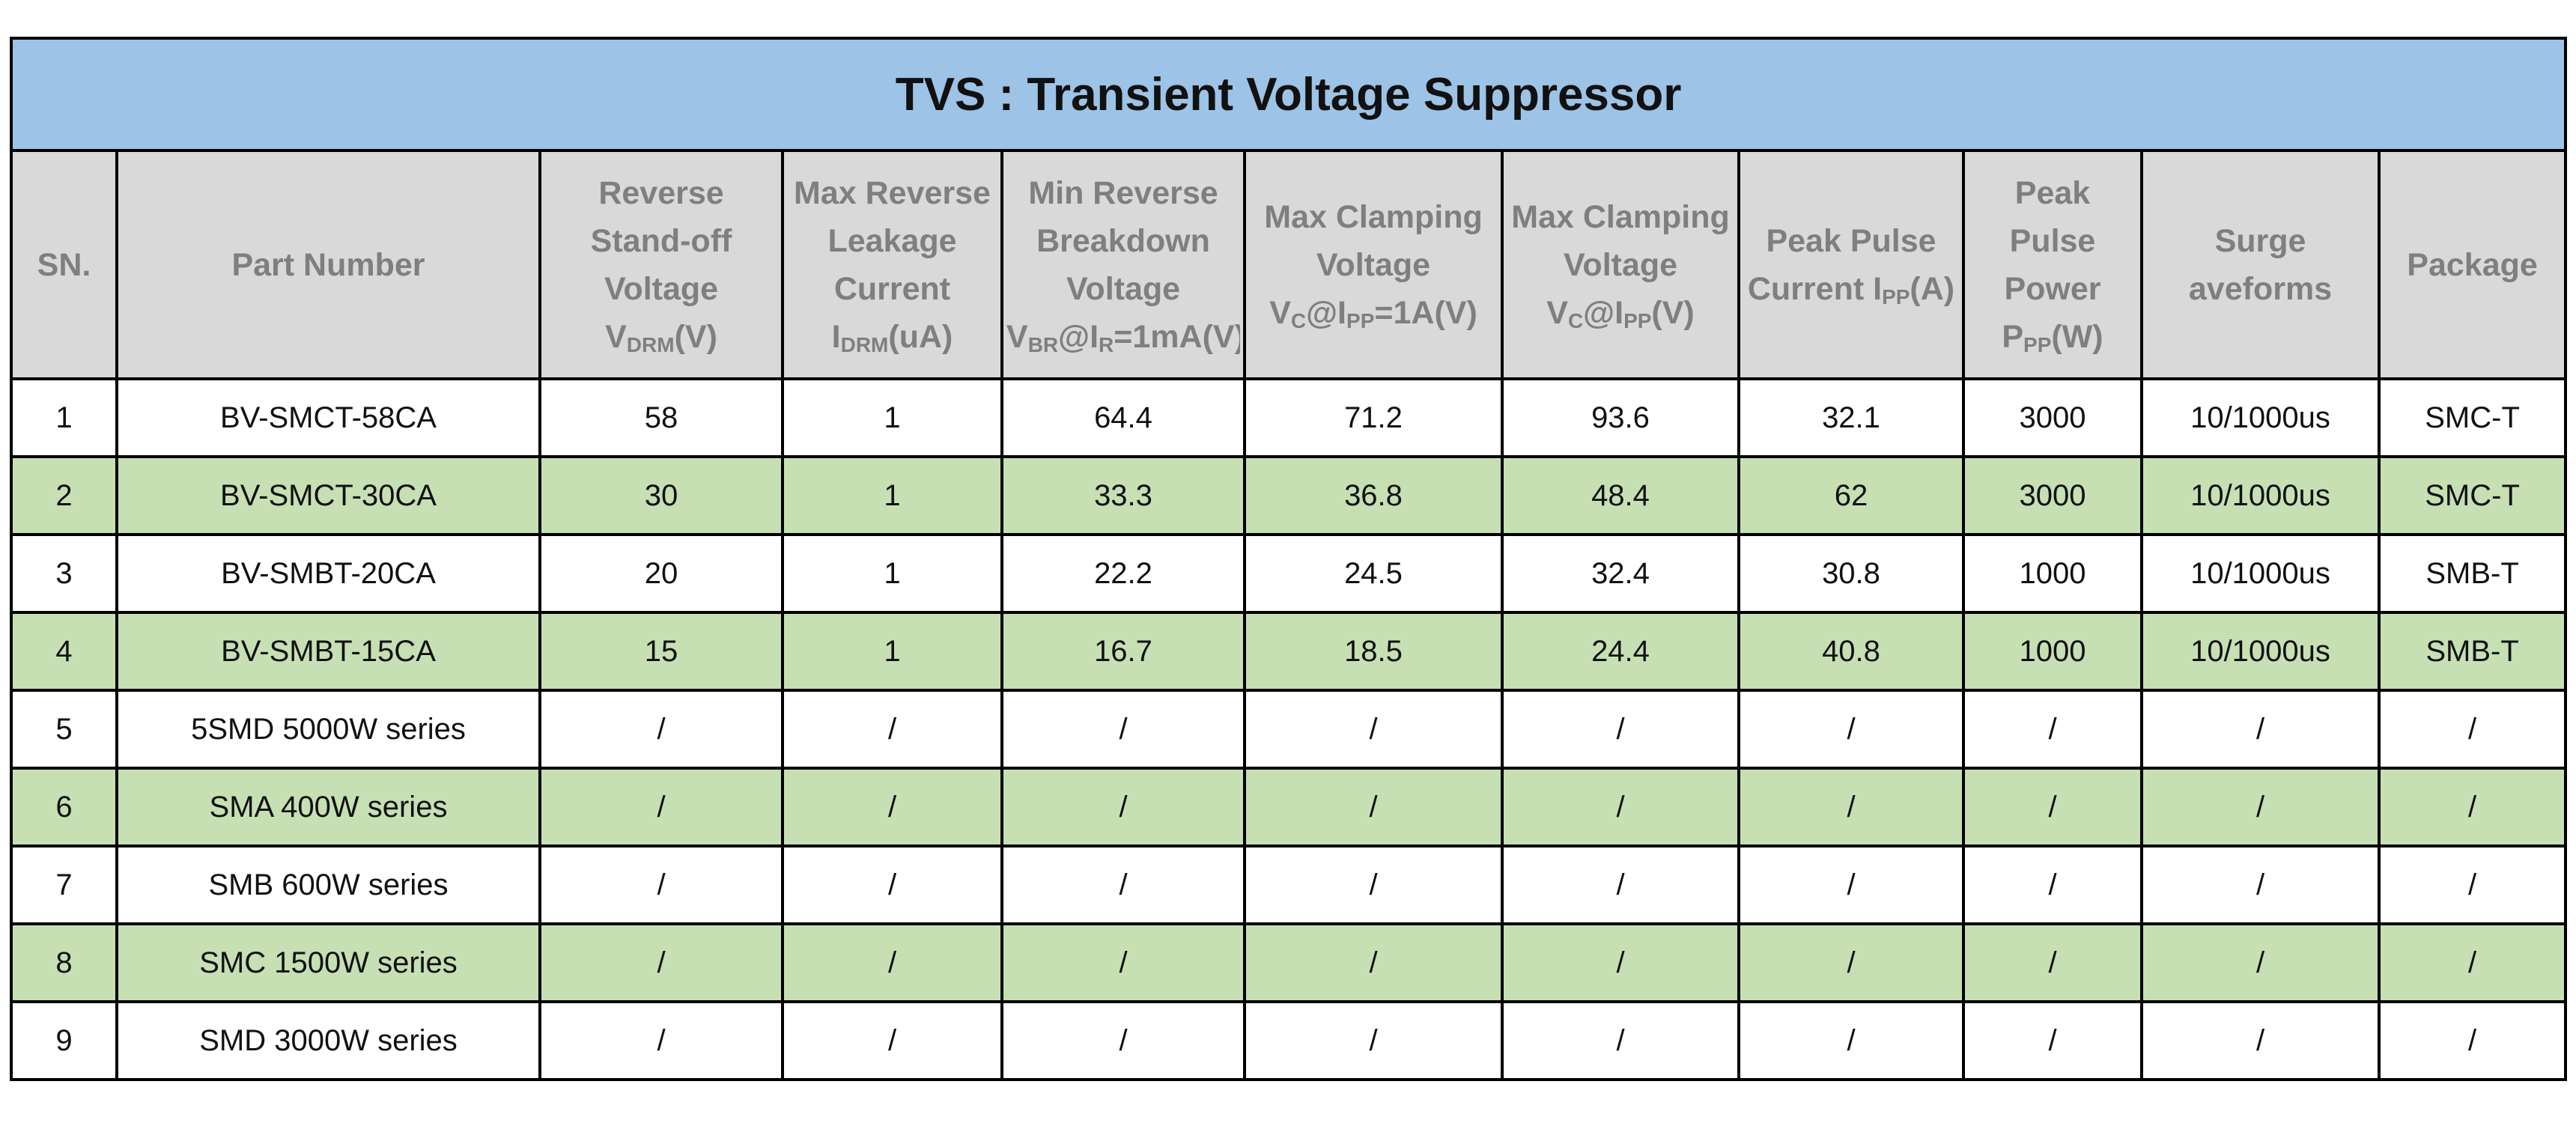 The height and width of the screenshot is (1129, 2576). I want to click on subscript: R, so click(1106, 344).